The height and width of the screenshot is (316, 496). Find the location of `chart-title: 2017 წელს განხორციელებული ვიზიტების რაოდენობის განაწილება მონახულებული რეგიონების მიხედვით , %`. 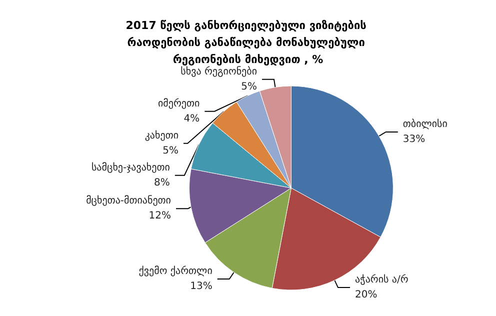

chart-title: 2017 წელს განხორციელებული ვიზიტების რაოდენობის განაწილება მონახულებული რეგიონების მიხედვით , % is located at coordinates (248, 42).